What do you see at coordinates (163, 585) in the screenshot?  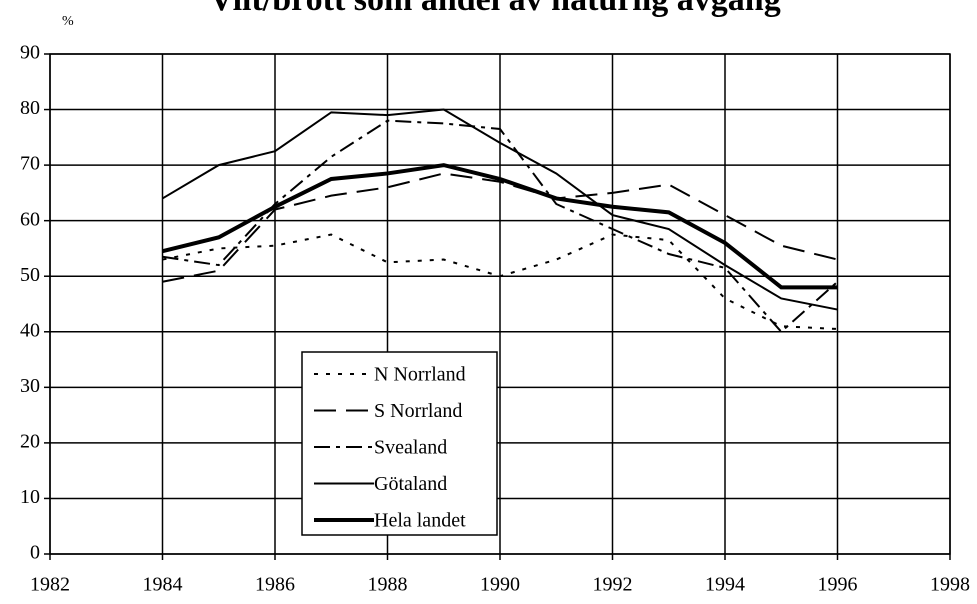 I see `x-tick-label: 1984` at bounding box center [163, 585].